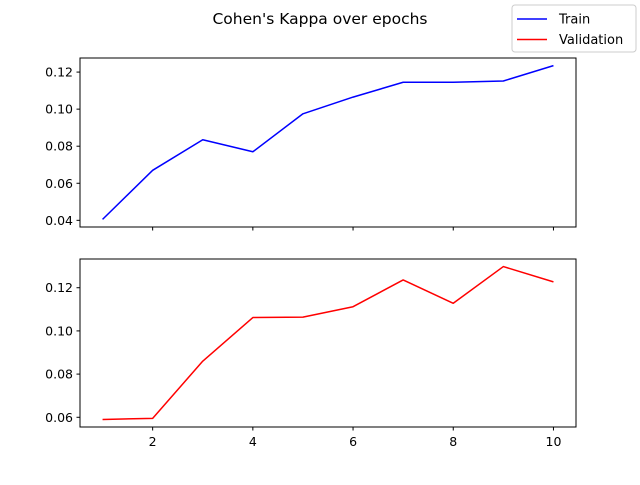 This screenshot has height=485, width=640. Describe the element at coordinates (453, 441) in the screenshot. I see `x-tick-label: 8` at that location.